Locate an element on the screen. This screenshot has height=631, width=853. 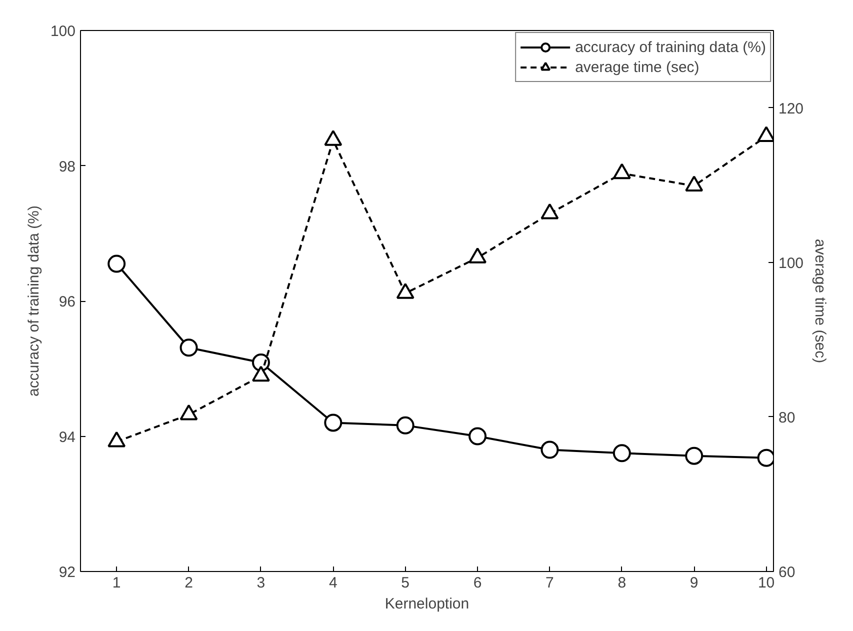
x-tick-label: 8 is located at coordinates (622, 583).